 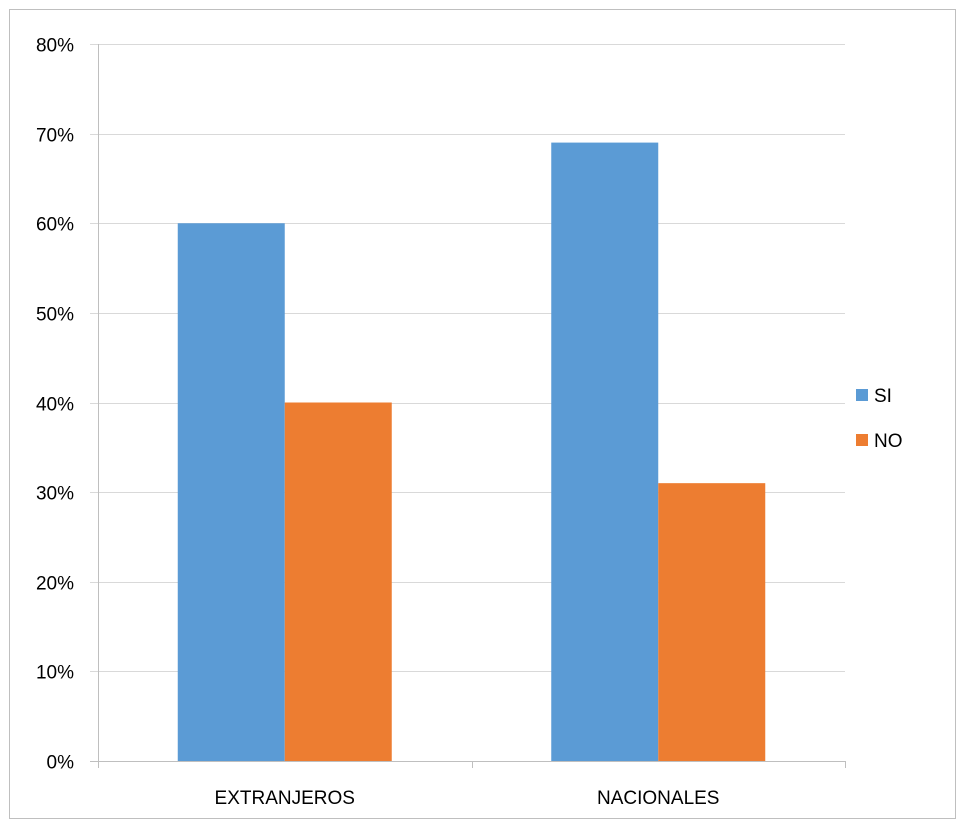 I want to click on legend-swatch-si, so click(x=862, y=395).